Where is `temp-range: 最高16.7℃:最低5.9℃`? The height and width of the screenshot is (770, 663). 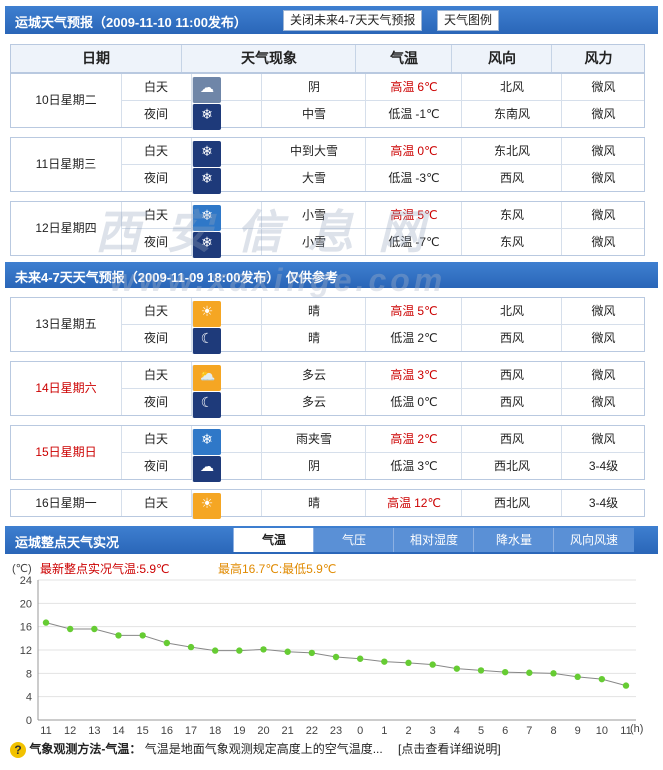 temp-range: 最高16.7℃:最低5.9℃ is located at coordinates (277, 569).